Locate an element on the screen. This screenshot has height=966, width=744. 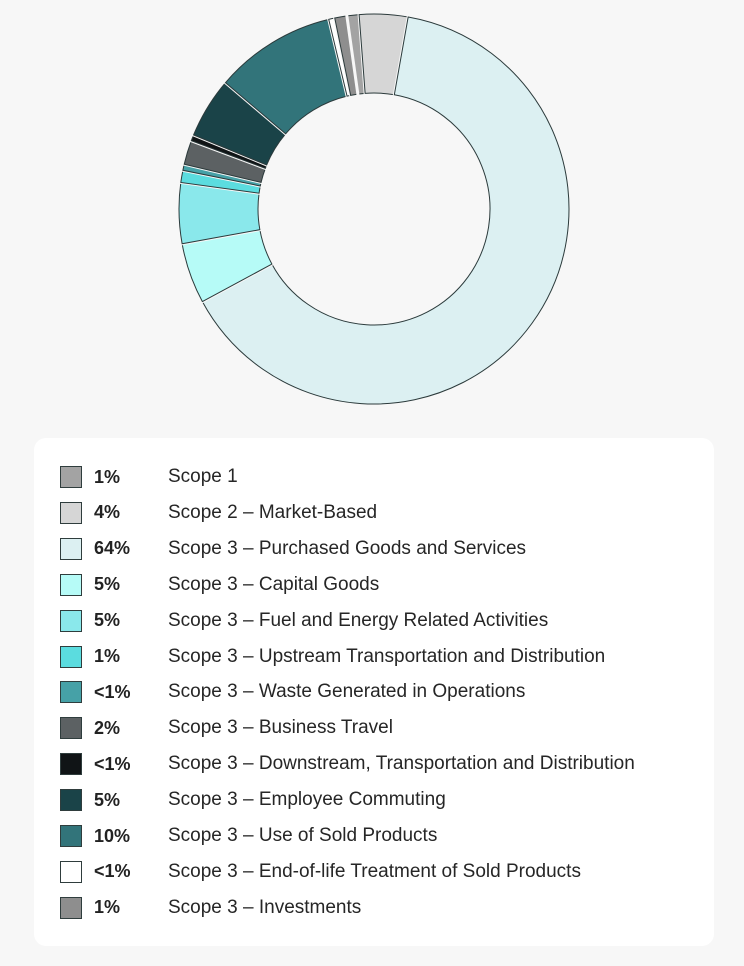
legend-percent: 2% is located at coordinates (107, 727).